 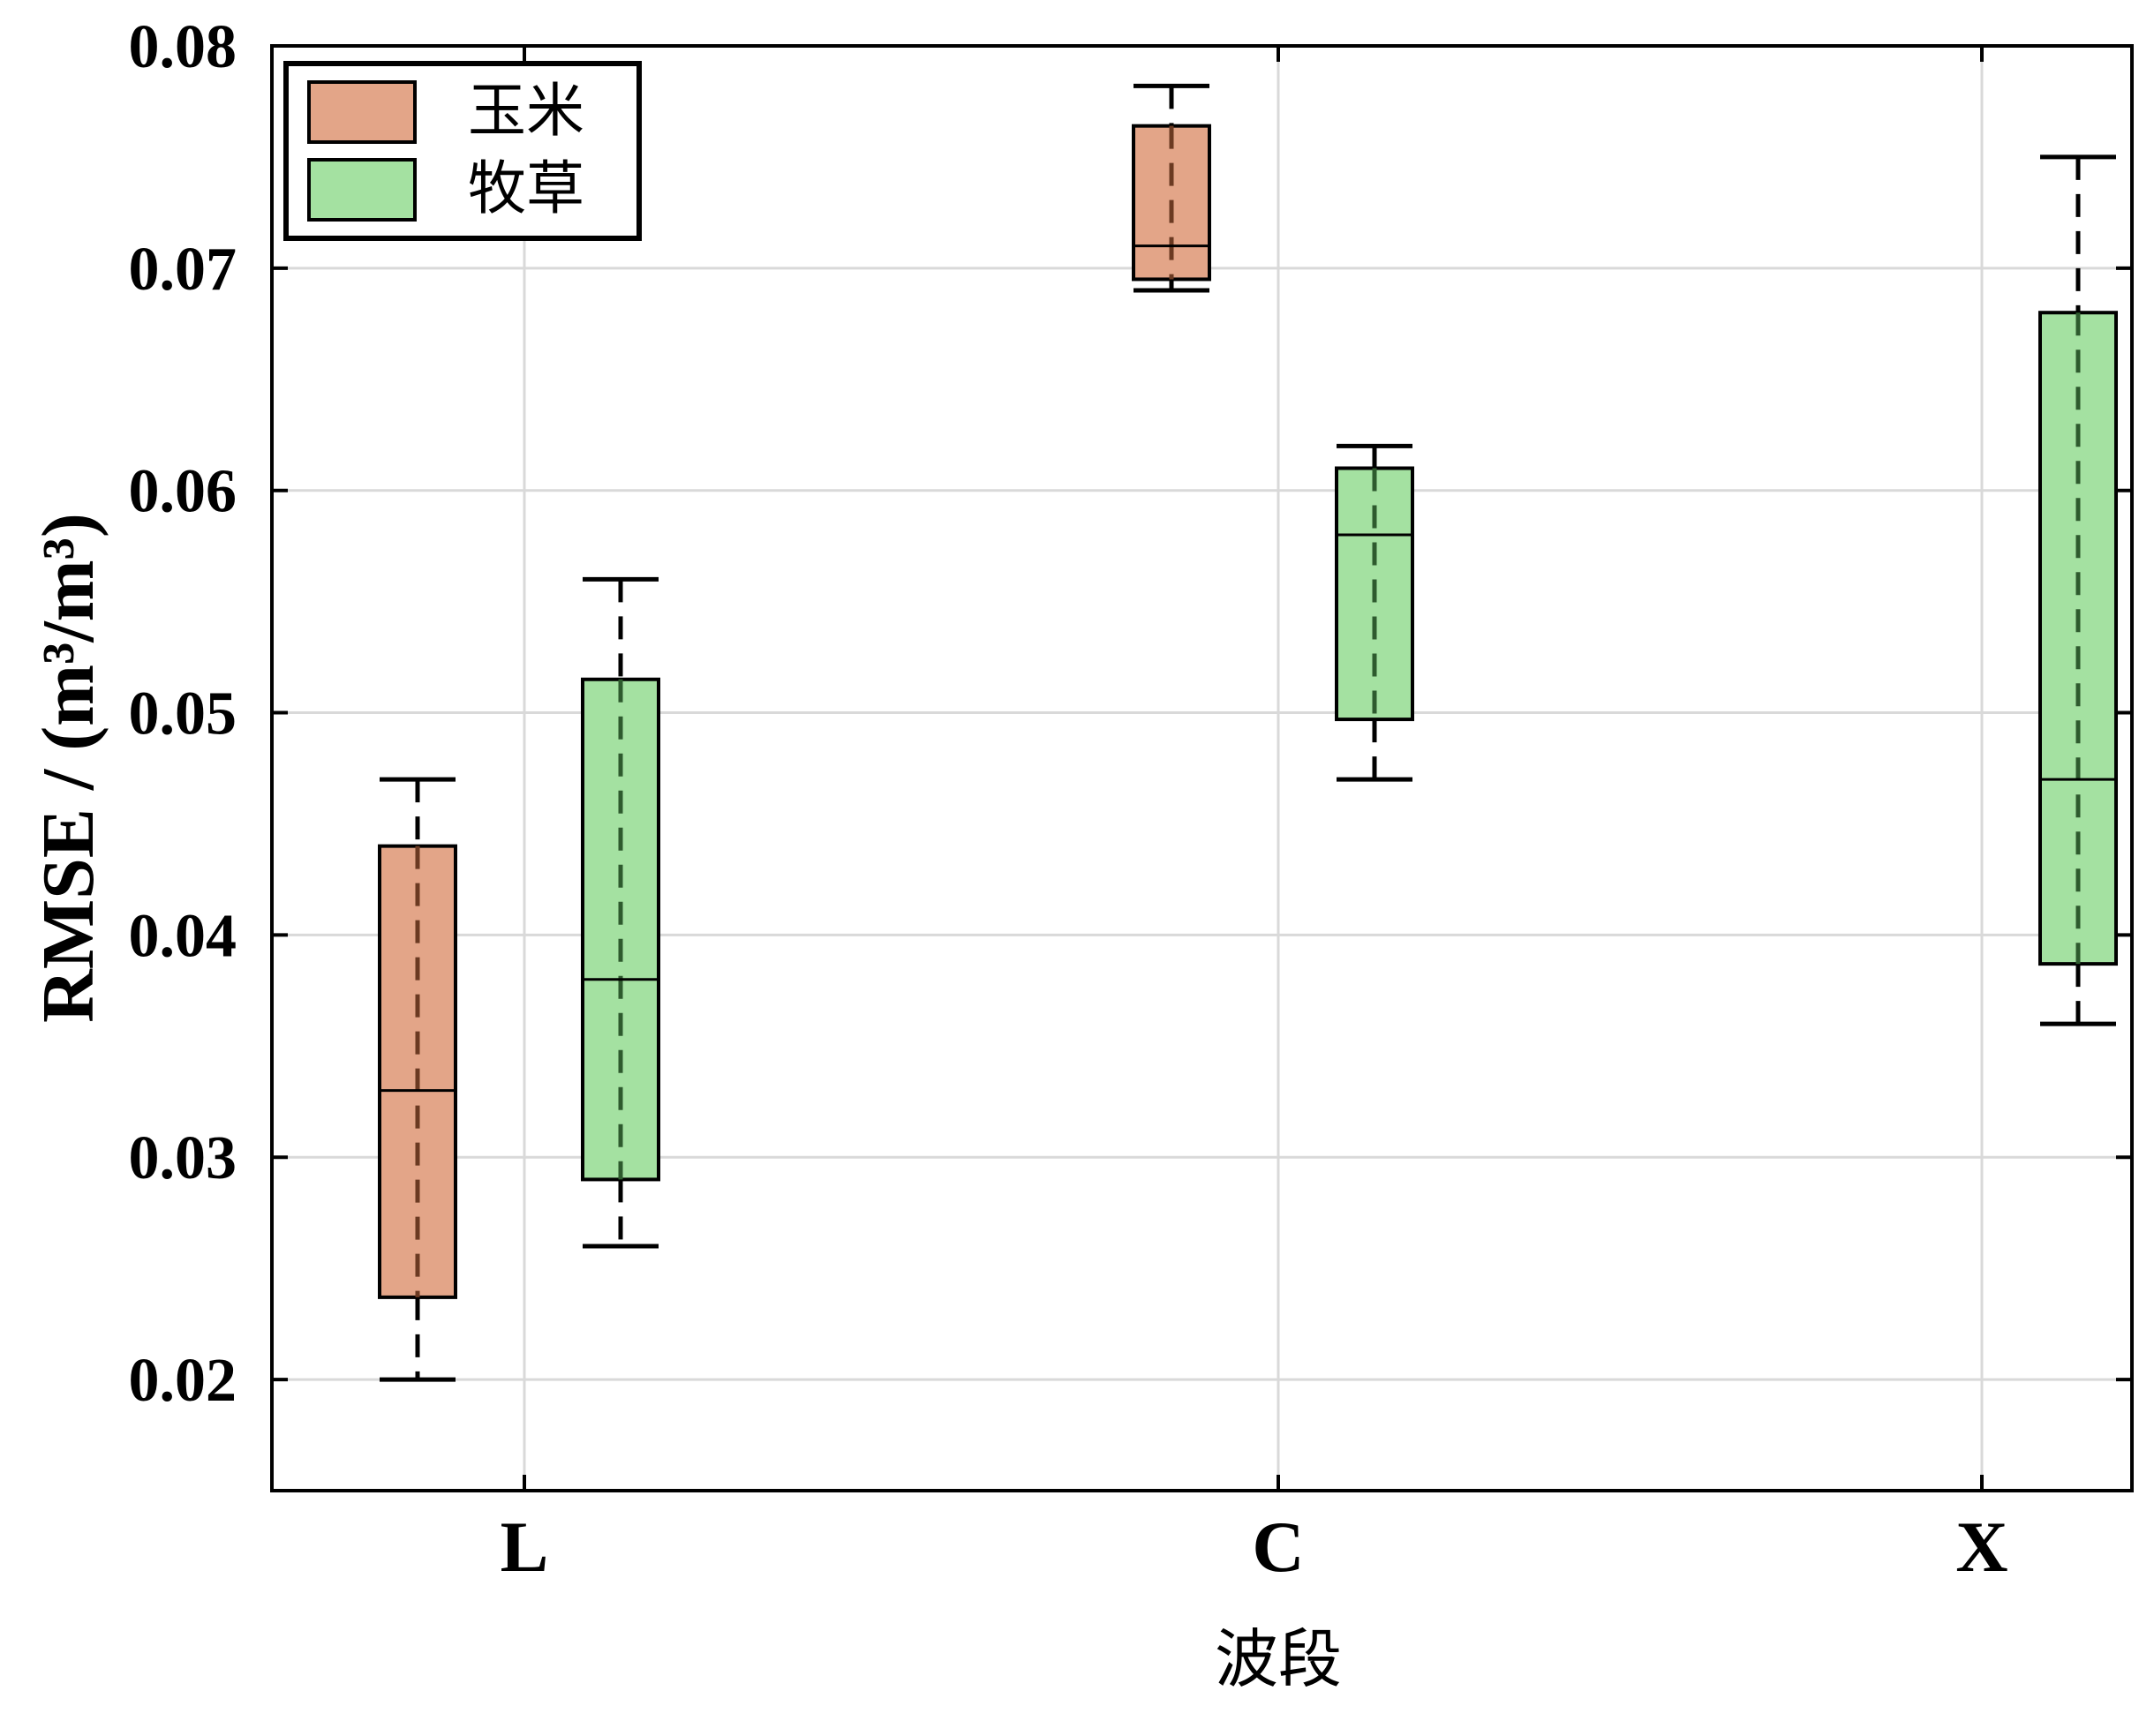 What do you see at coordinates (2078, 638) in the screenshot?
I see `box-body` at bounding box center [2078, 638].